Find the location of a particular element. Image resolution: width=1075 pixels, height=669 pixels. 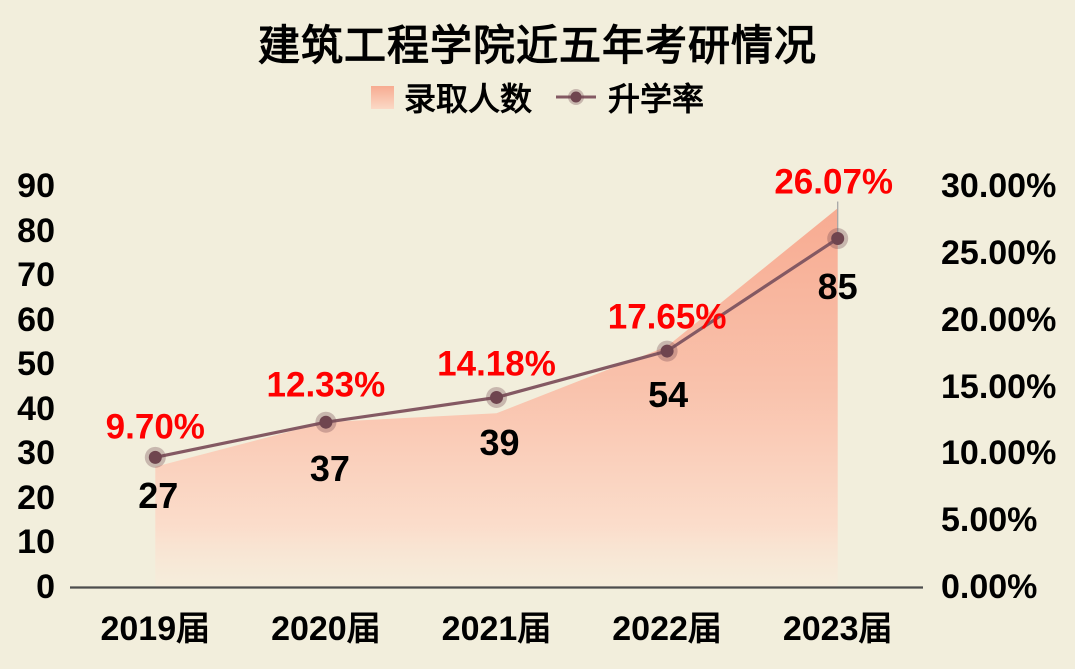

right-axis-tick: 30.00% is located at coordinates (999, 186).